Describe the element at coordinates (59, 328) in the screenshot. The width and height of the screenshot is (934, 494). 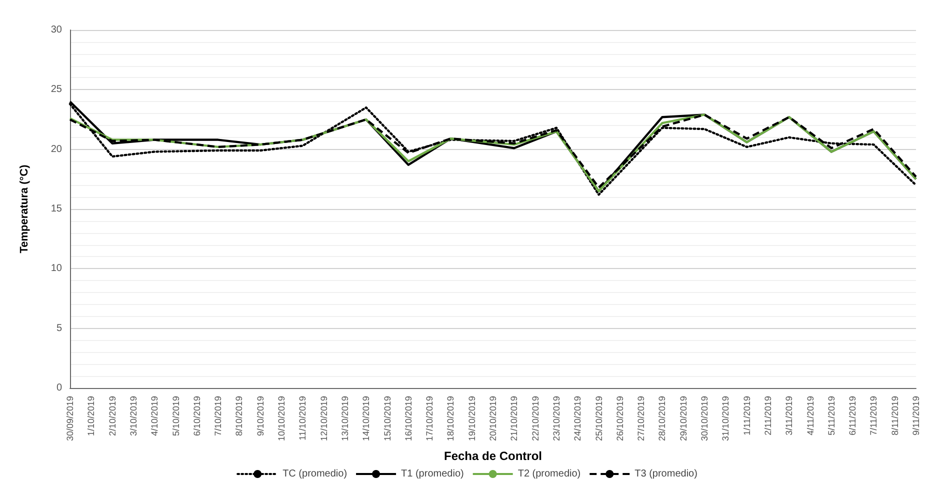
I see `y-tick-label: 5` at that location.